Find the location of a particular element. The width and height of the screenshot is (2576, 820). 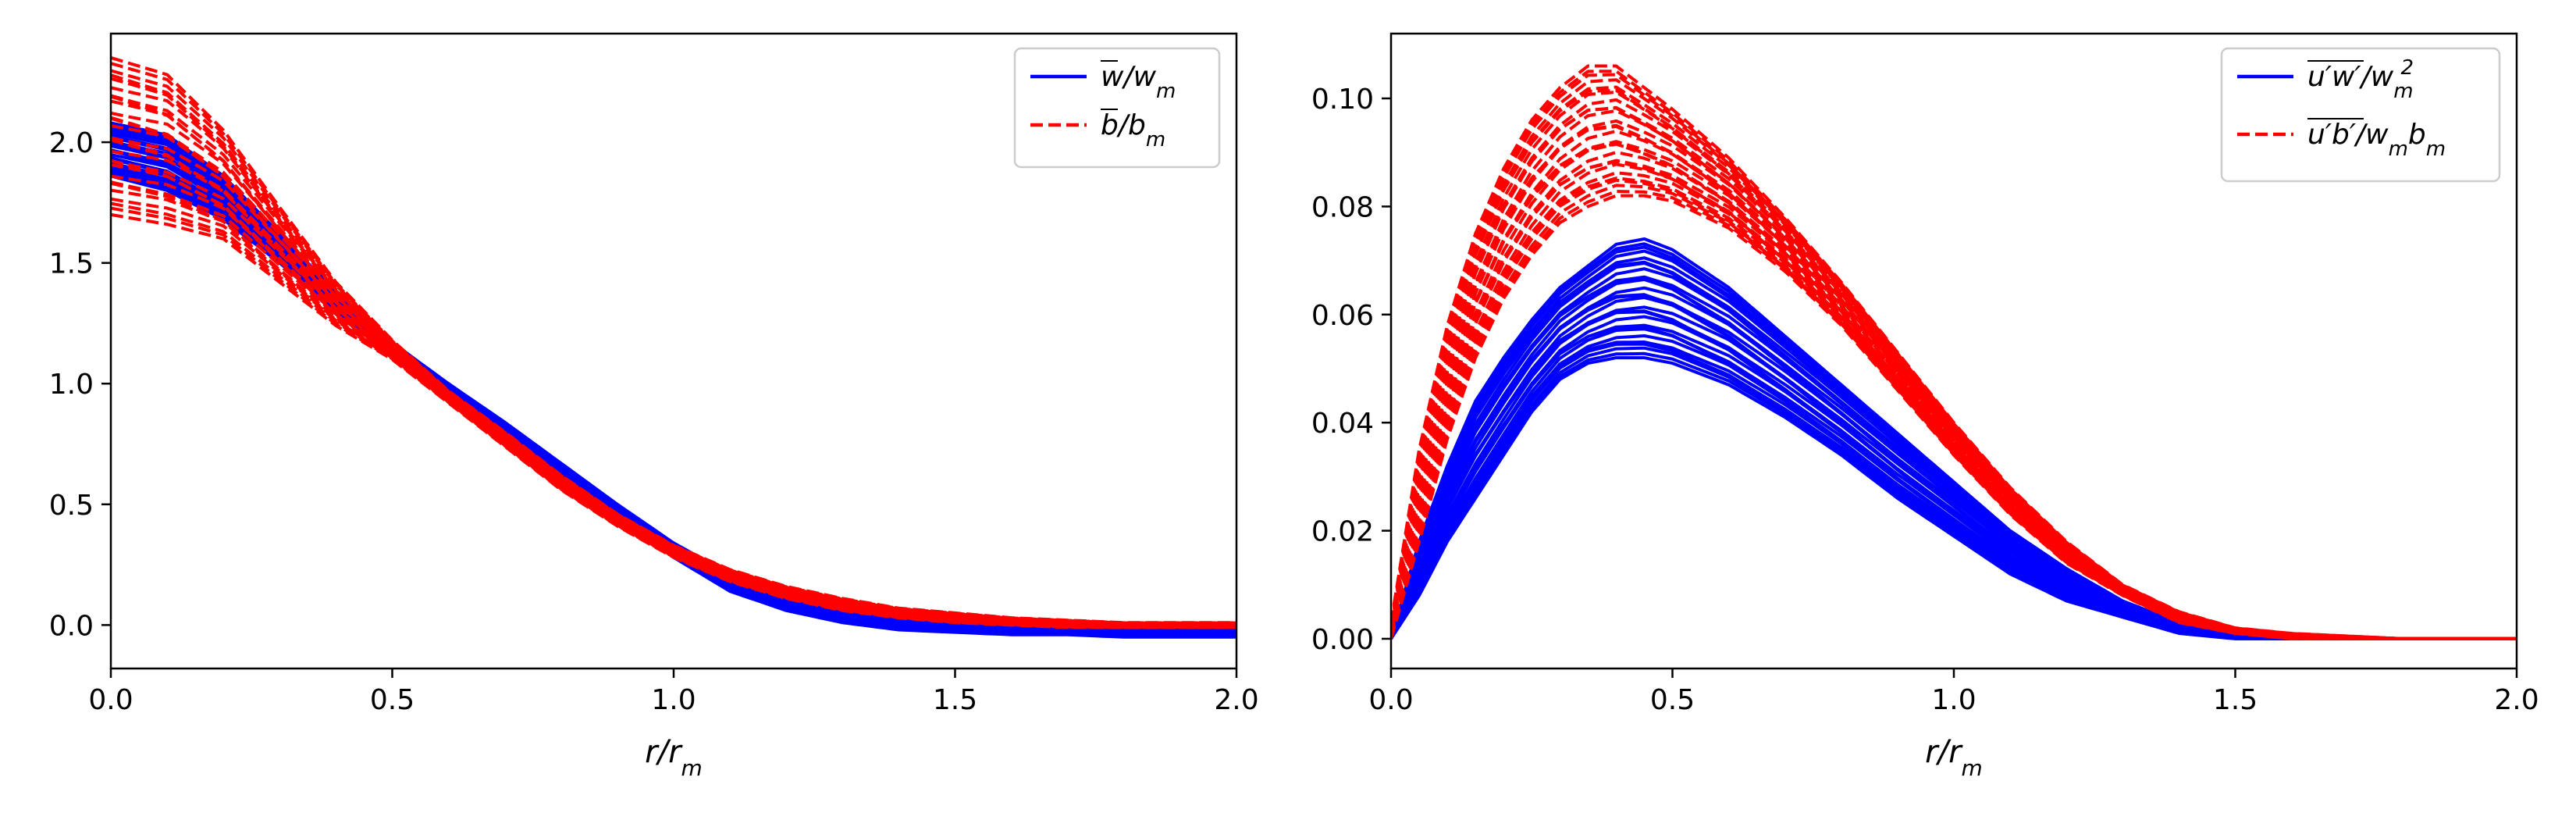

legend-label-0: u′w′/wm2 is located at coordinates (2360, 79).